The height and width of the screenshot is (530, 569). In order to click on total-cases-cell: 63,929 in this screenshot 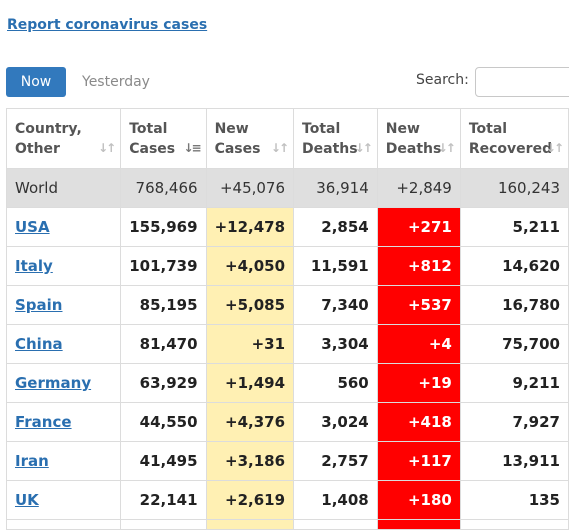, I will do `click(163, 383)`.